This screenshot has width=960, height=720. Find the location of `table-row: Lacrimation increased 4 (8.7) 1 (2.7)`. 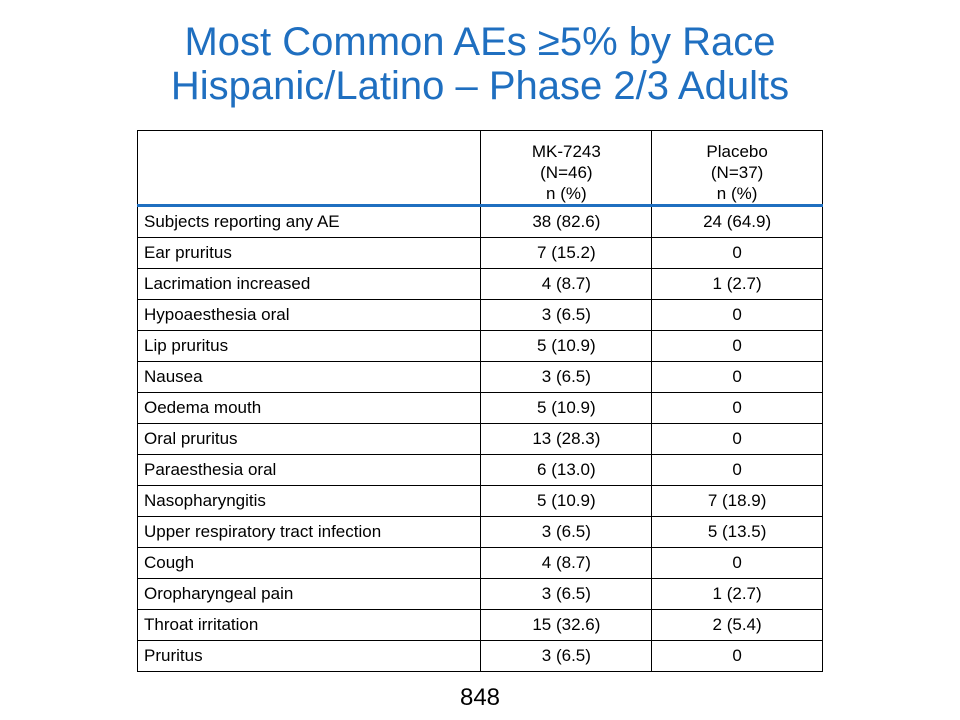

table-row: Lacrimation increased 4 (8.7) 1 (2.7) is located at coordinates (479, 284).